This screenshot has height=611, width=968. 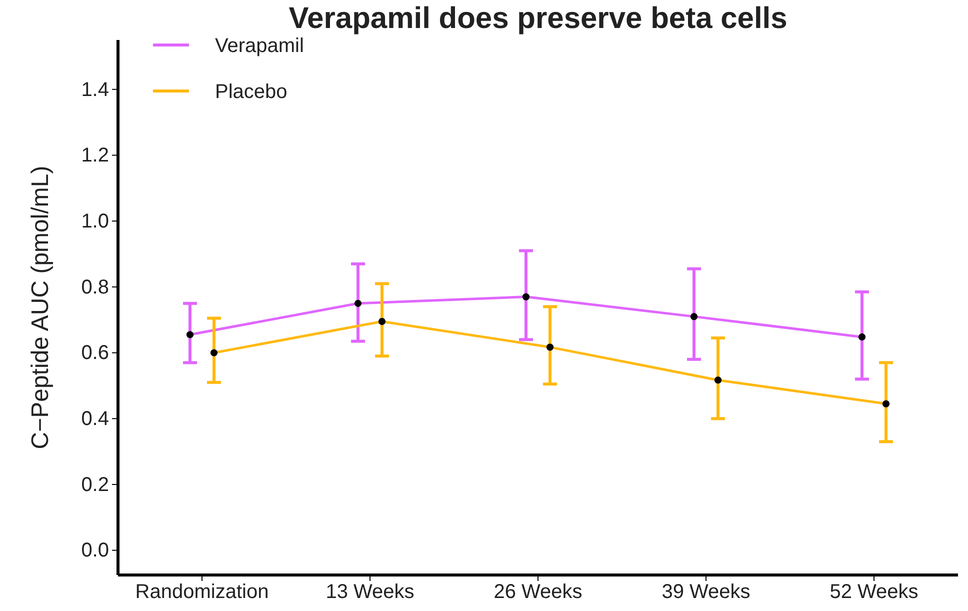 I want to click on y-tick-label: 0.2, so click(x=95, y=485).